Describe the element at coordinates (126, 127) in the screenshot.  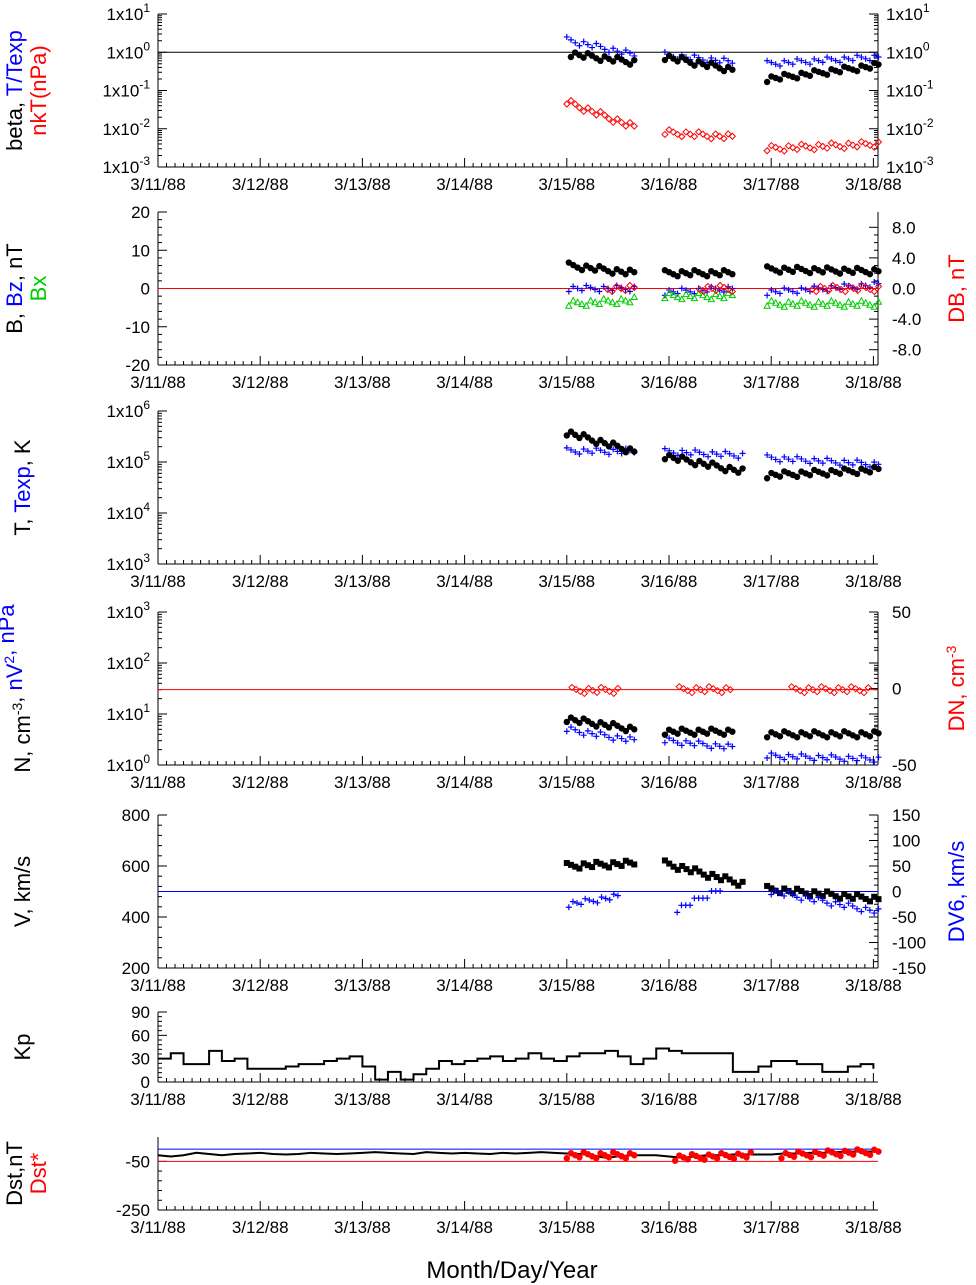
I see `y-tick-label: 1x10⁻²` at that location.